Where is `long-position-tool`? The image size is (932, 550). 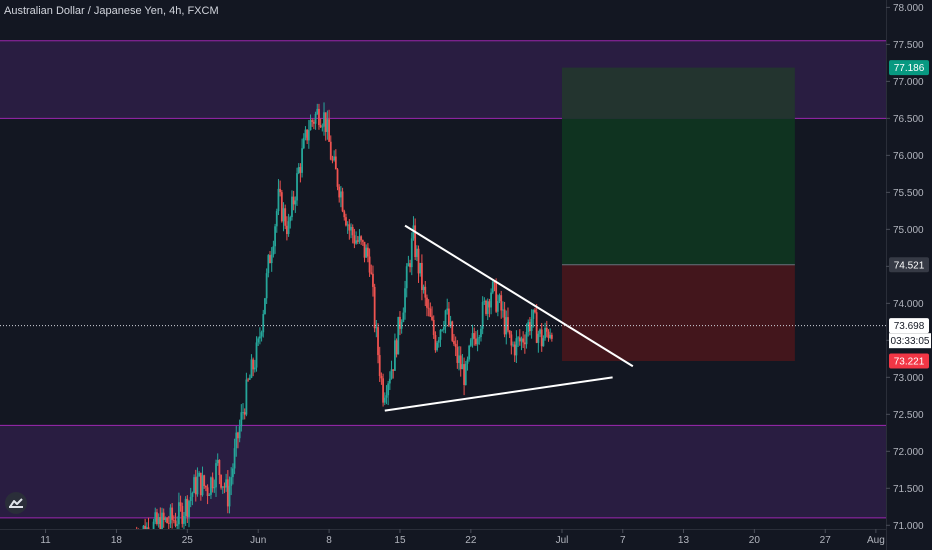
long-position-tool is located at coordinates (678, 214).